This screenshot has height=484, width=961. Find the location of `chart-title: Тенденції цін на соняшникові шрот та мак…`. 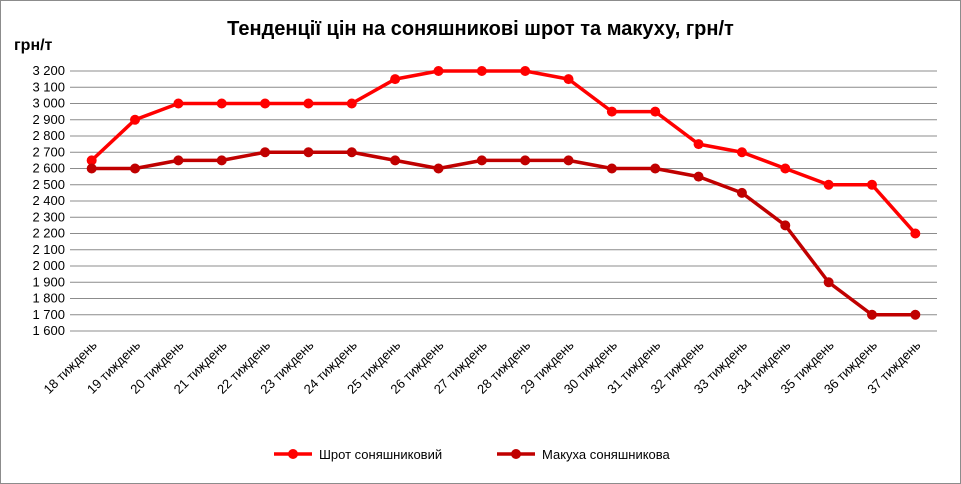

chart-title: Тенденції цін на соняшникові шрот та мак… is located at coordinates (480, 29).